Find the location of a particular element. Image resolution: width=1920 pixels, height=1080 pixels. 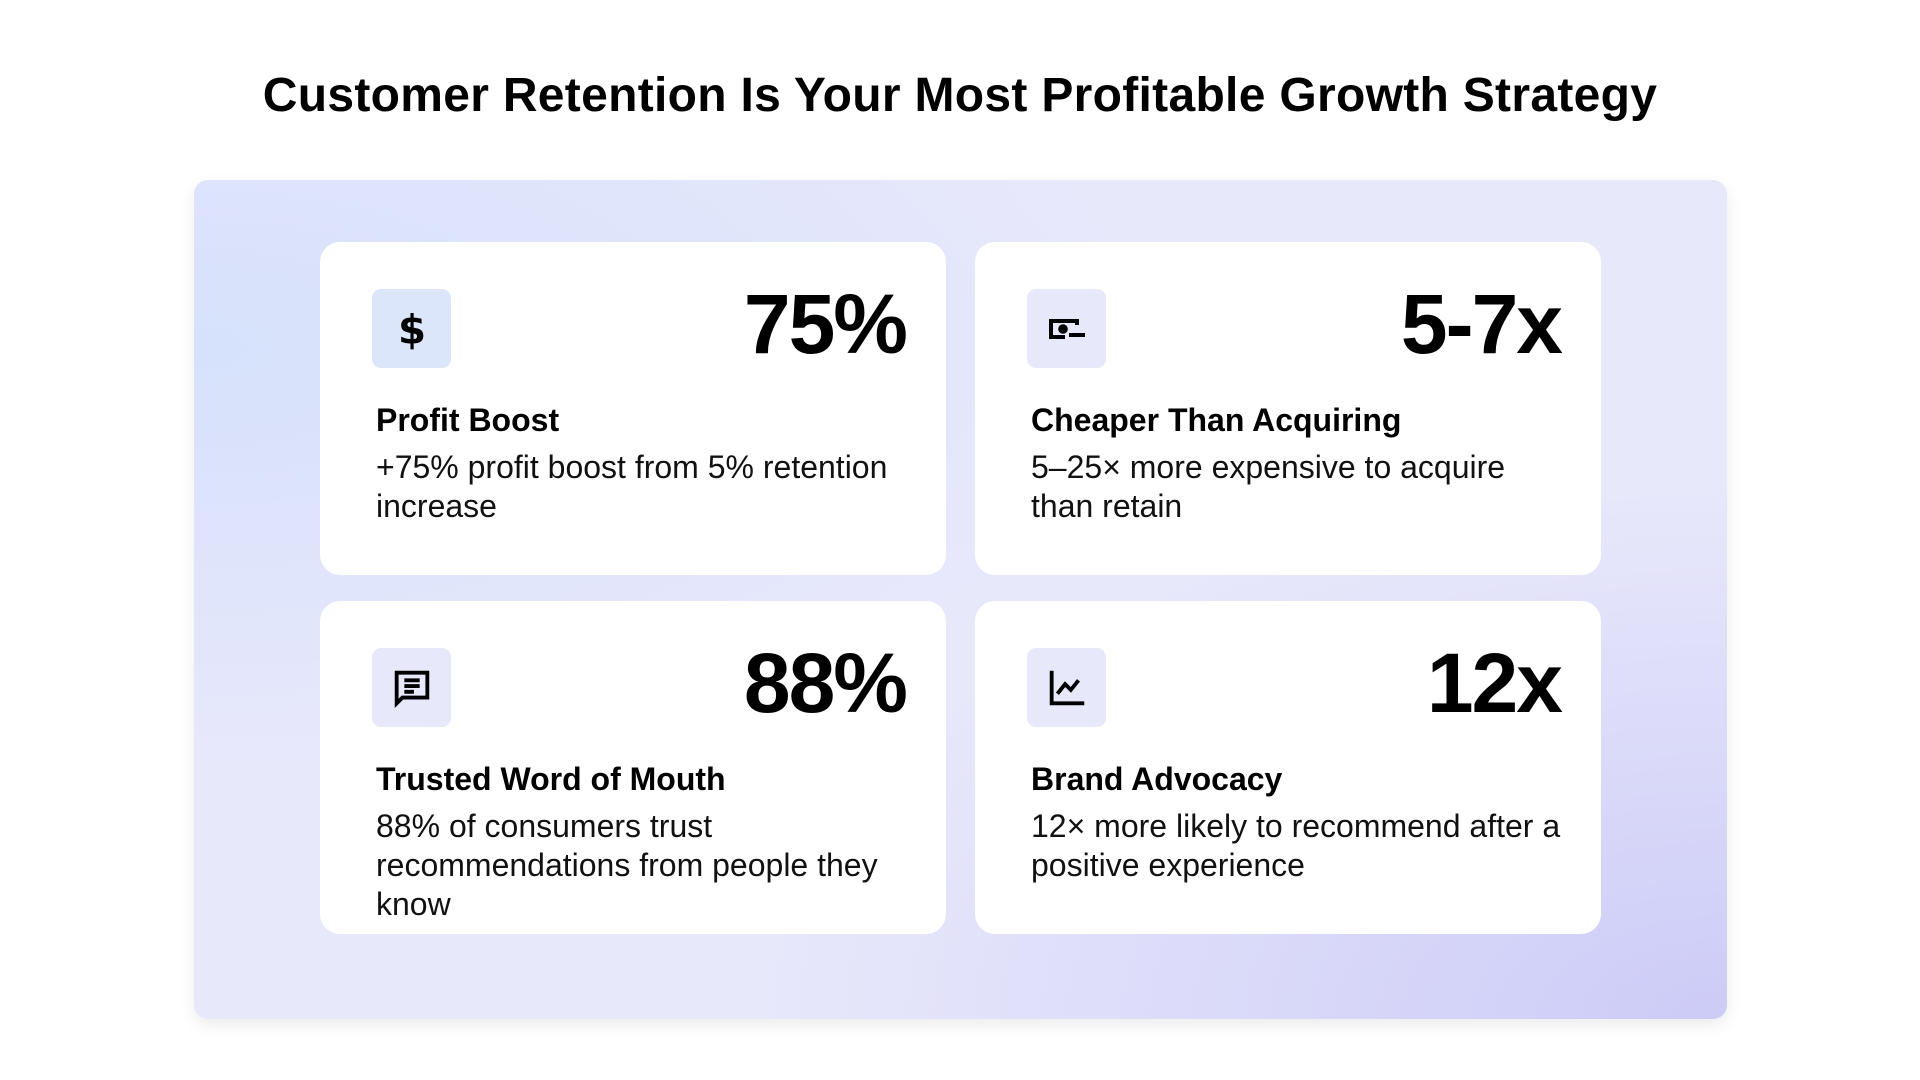

stat-value: 12x is located at coordinates (1494, 683).